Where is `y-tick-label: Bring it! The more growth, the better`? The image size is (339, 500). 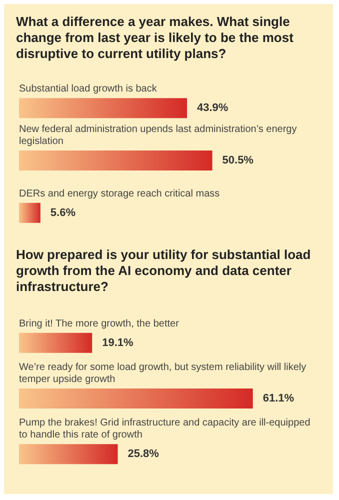
y-tick-label: Bring it! The more growth, the better is located at coordinates (99, 324).